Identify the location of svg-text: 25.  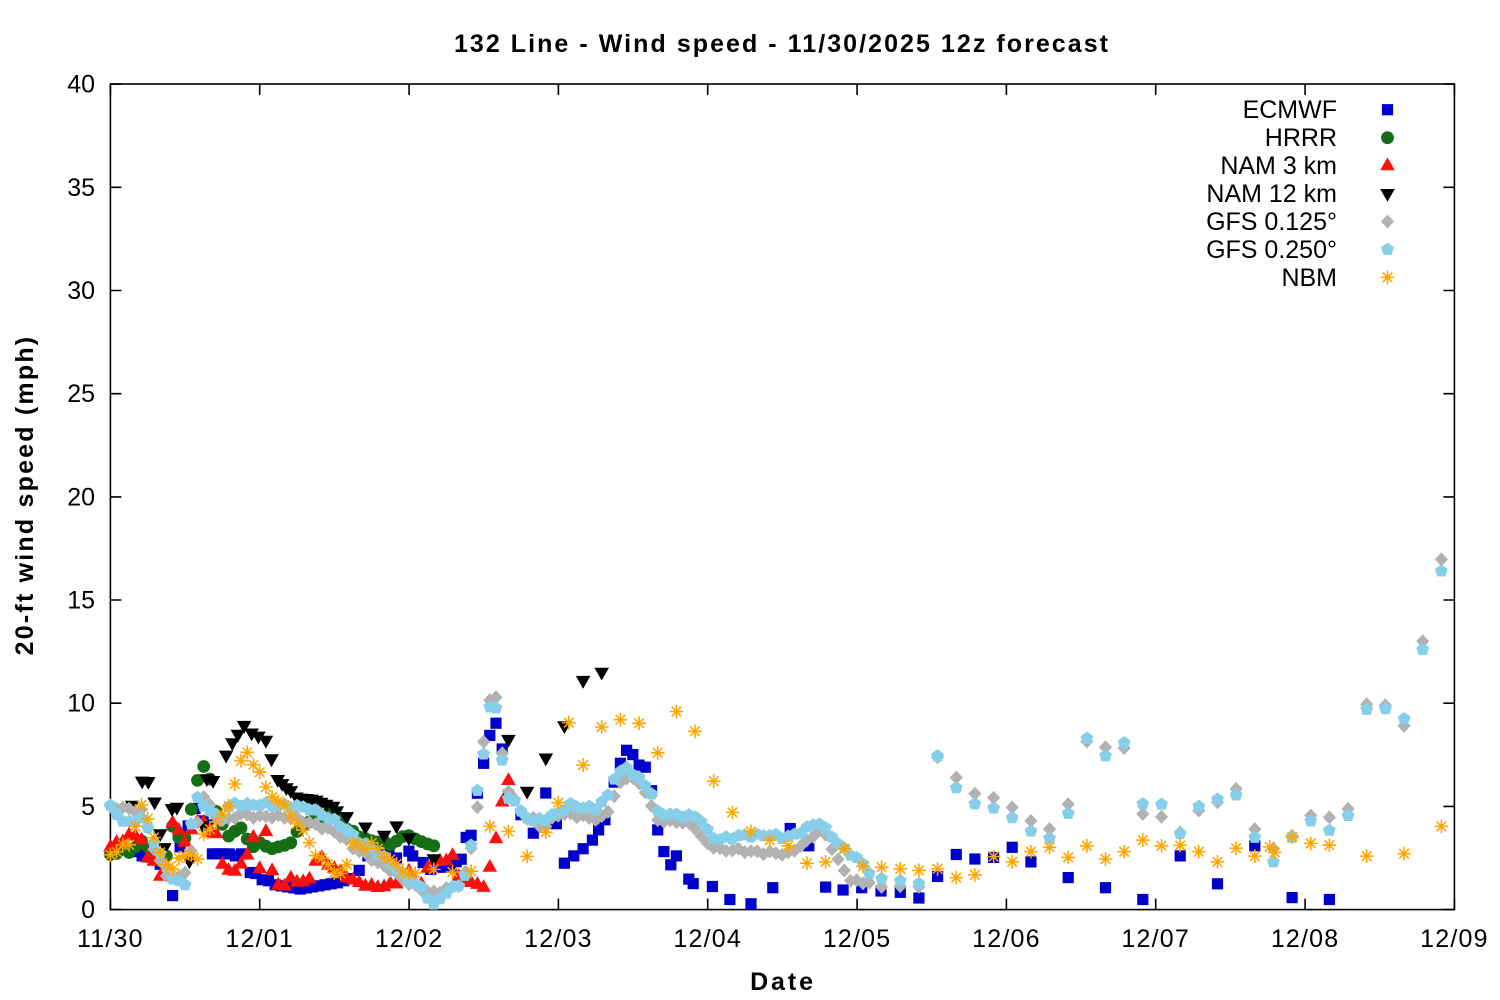
(81, 394).